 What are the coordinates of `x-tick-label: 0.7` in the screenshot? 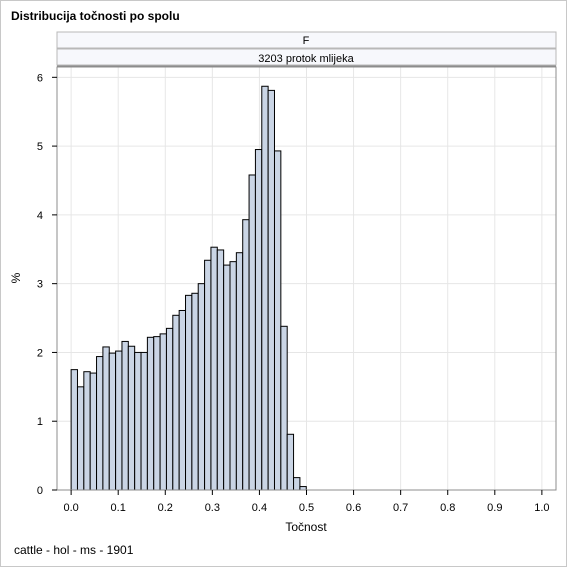 It's located at (400, 508).